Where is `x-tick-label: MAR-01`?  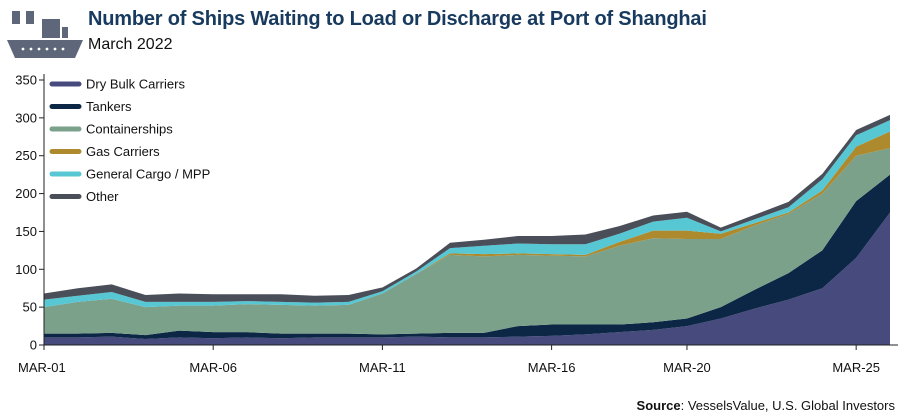 x-tick-label: MAR-01 is located at coordinates (42, 367).